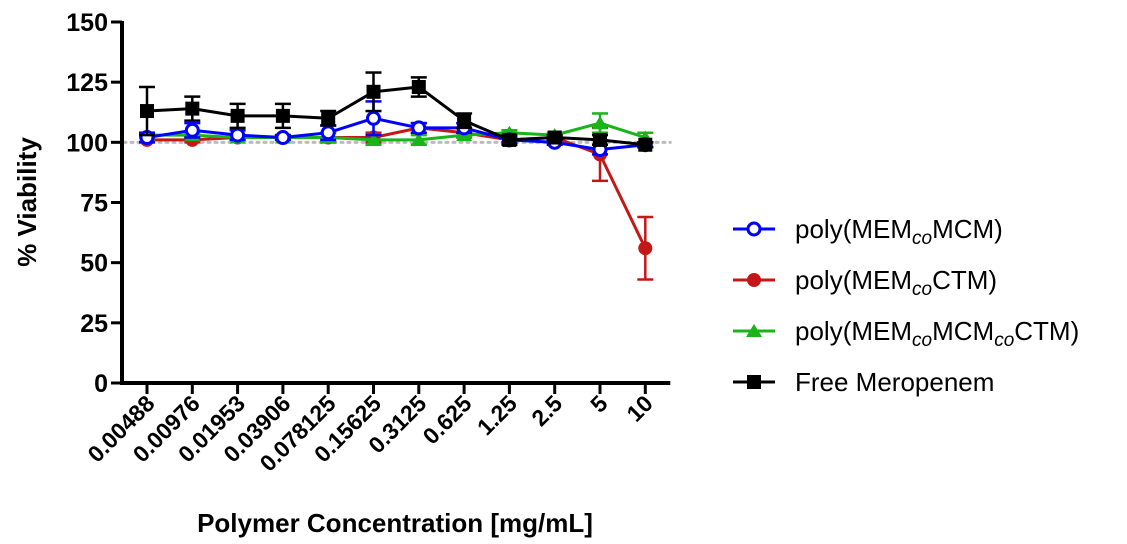  Describe the element at coordinates (87, 23) in the screenshot. I see `y-tick-label-150: 150` at that location.